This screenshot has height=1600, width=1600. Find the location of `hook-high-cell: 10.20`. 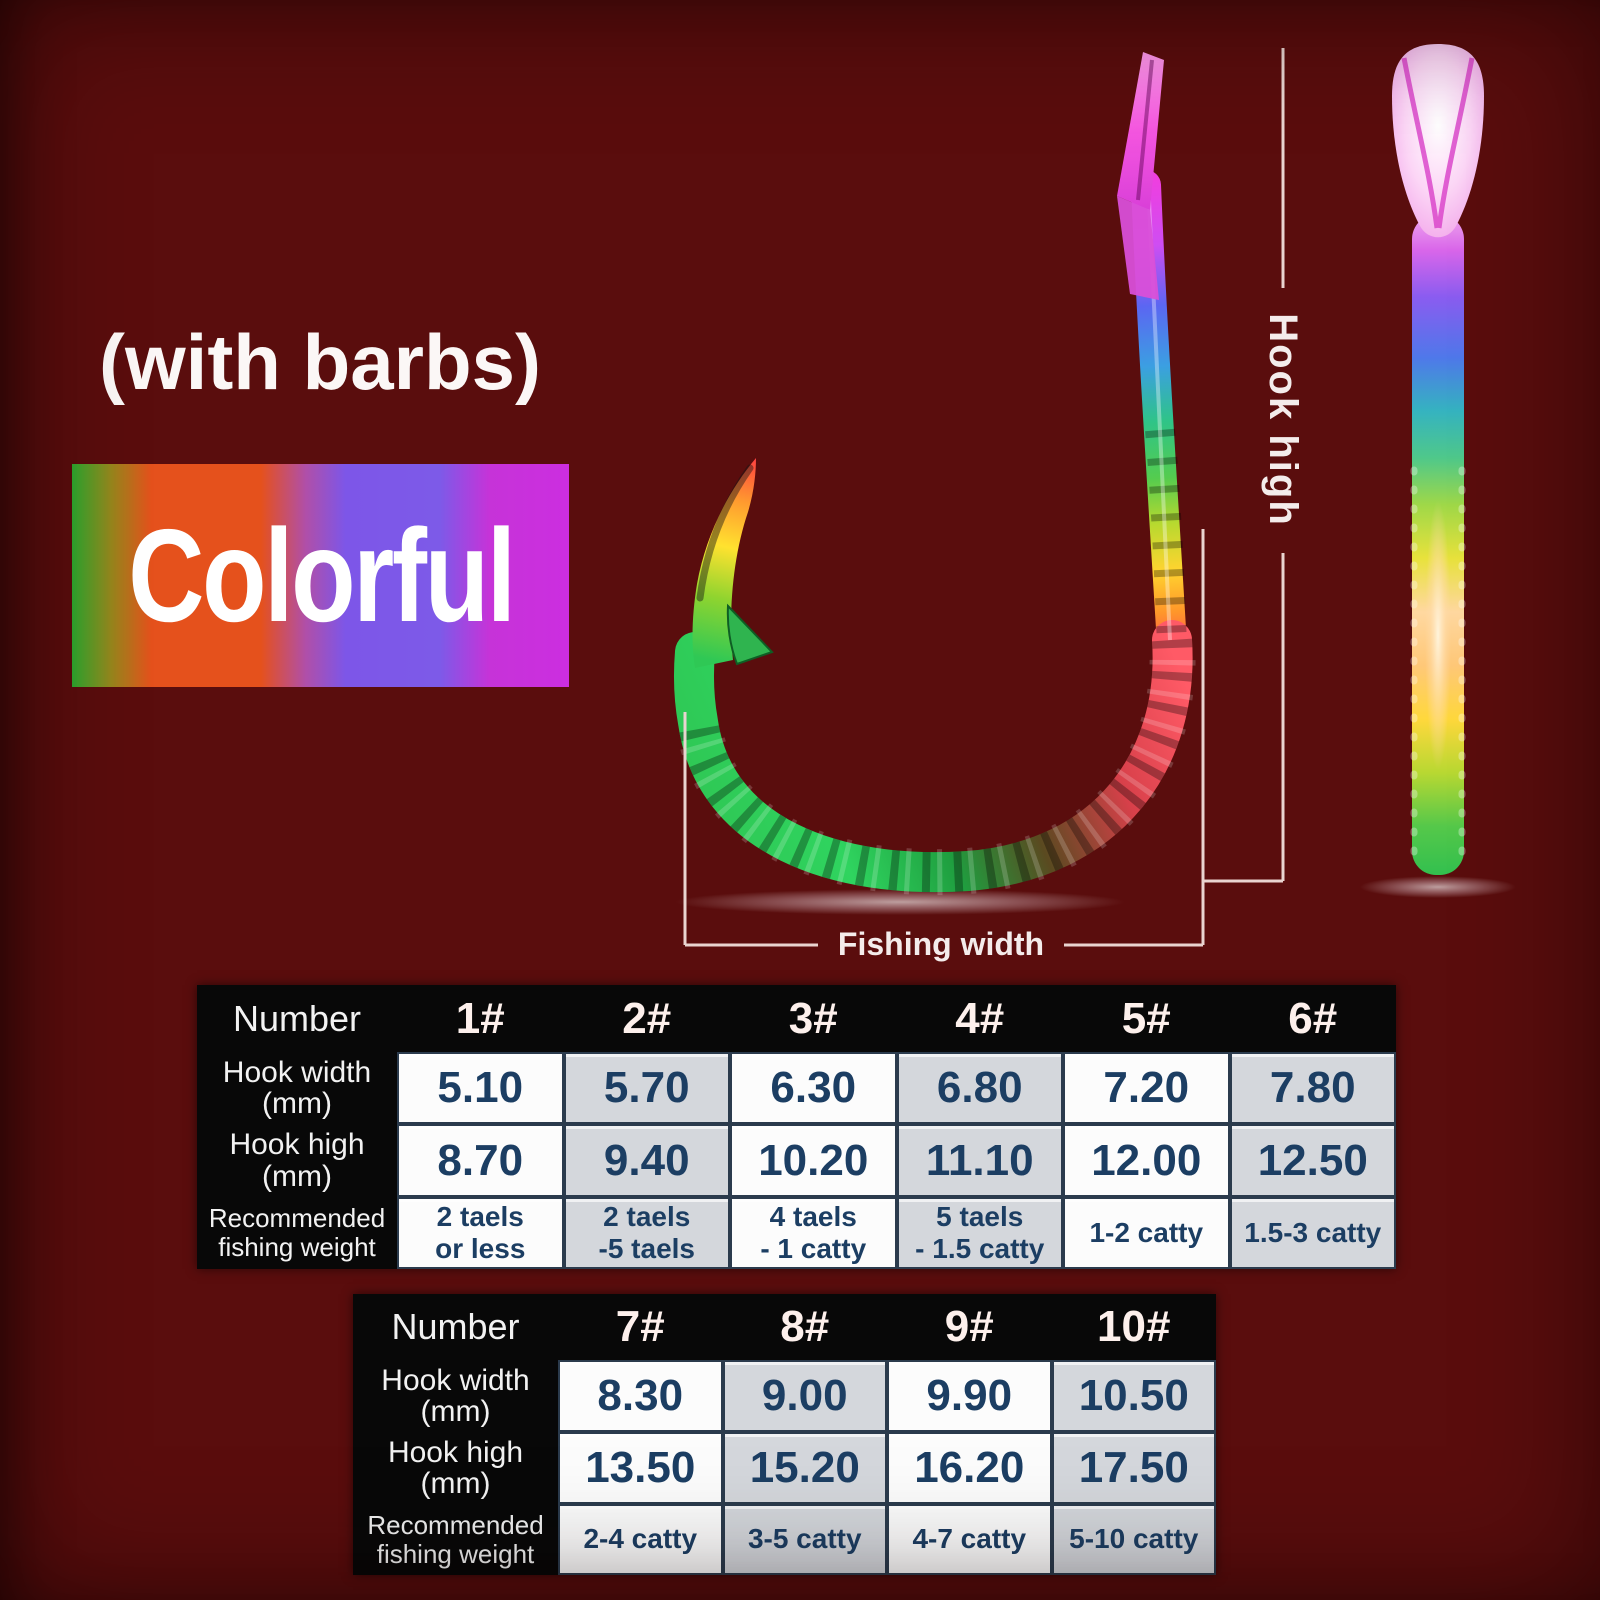

hook-high-cell: 10.20 is located at coordinates (813, 1160).